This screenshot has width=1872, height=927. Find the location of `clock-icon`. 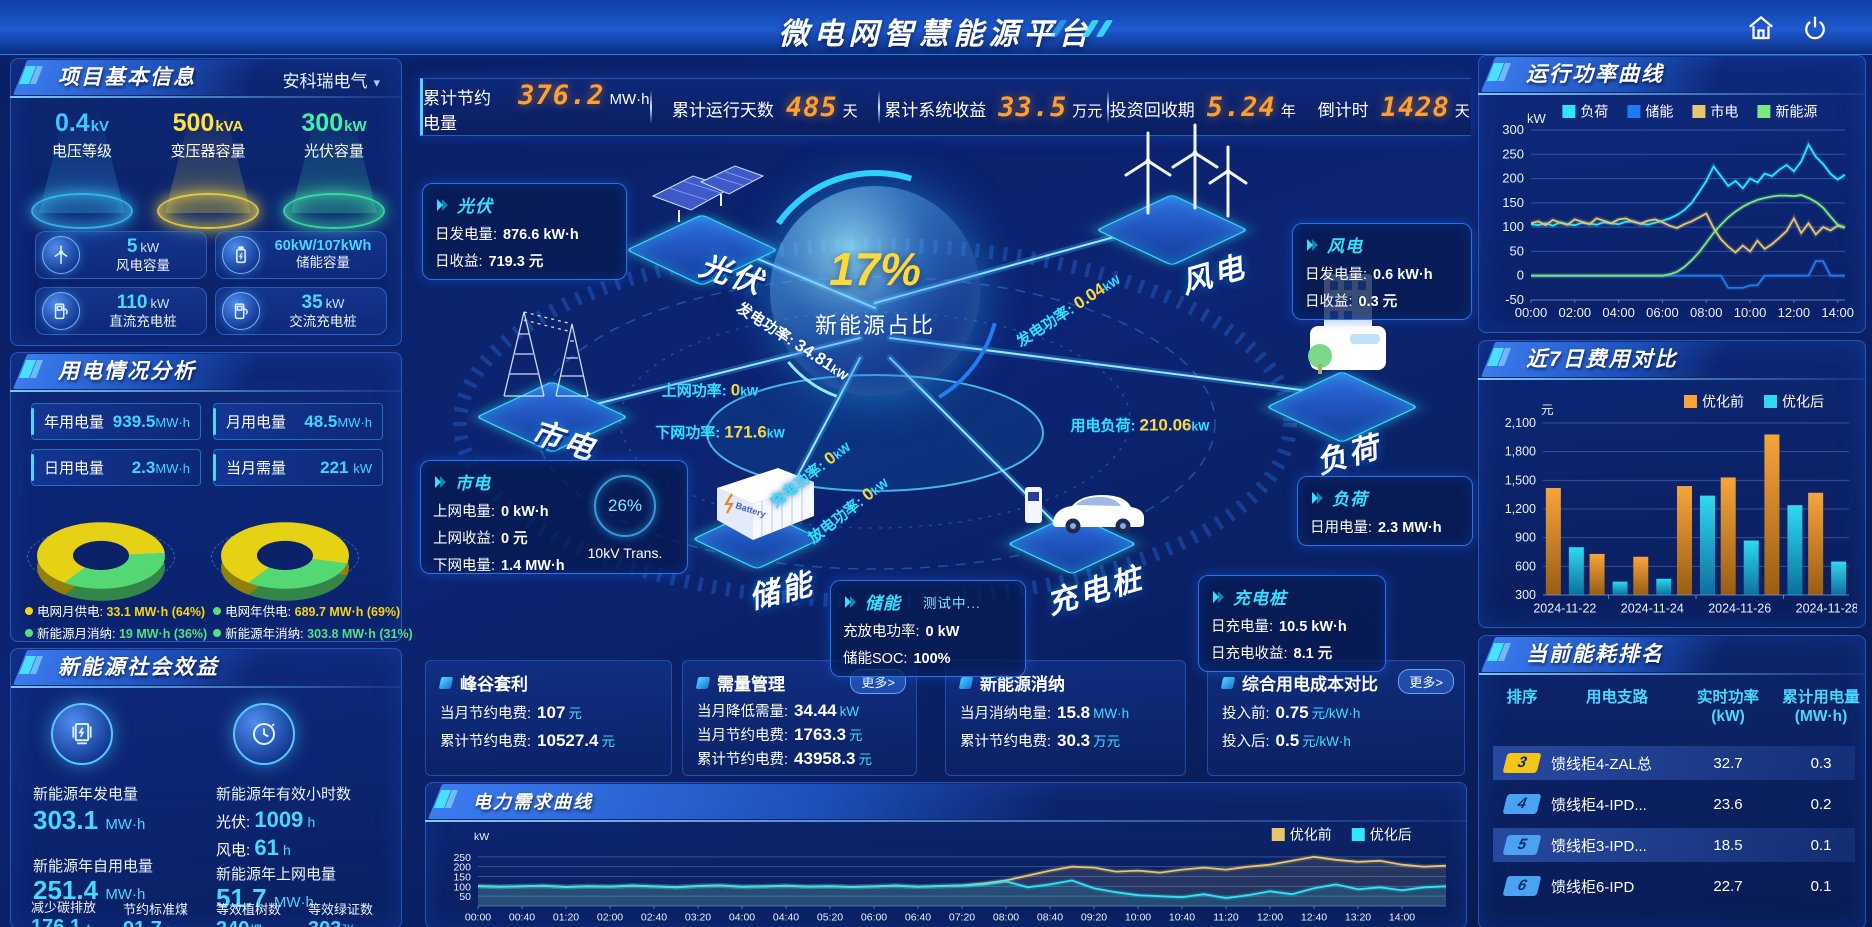

clock-icon is located at coordinates (264, 734).